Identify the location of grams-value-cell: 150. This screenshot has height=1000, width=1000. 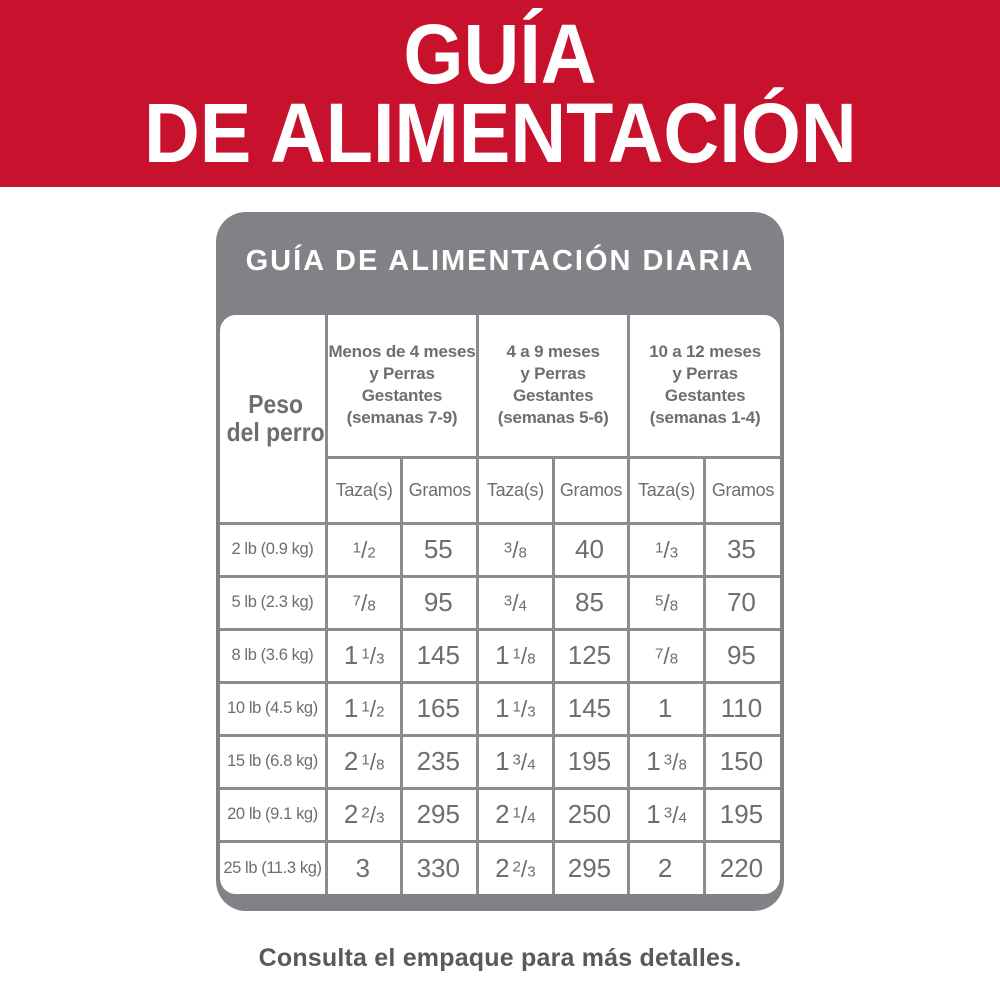
(741, 761).